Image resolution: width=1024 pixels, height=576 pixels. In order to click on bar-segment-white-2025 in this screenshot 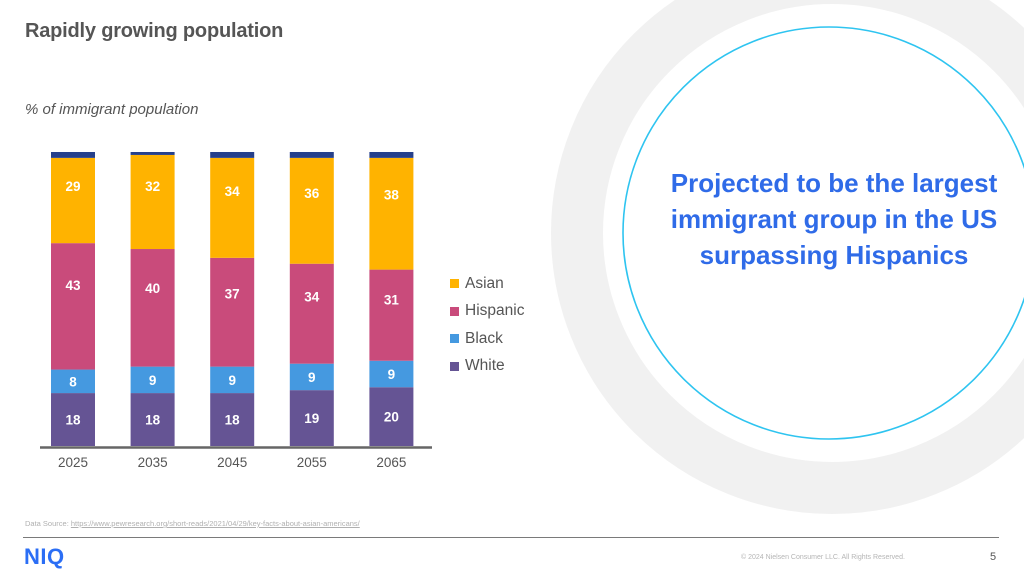, I will do `click(73, 419)`.